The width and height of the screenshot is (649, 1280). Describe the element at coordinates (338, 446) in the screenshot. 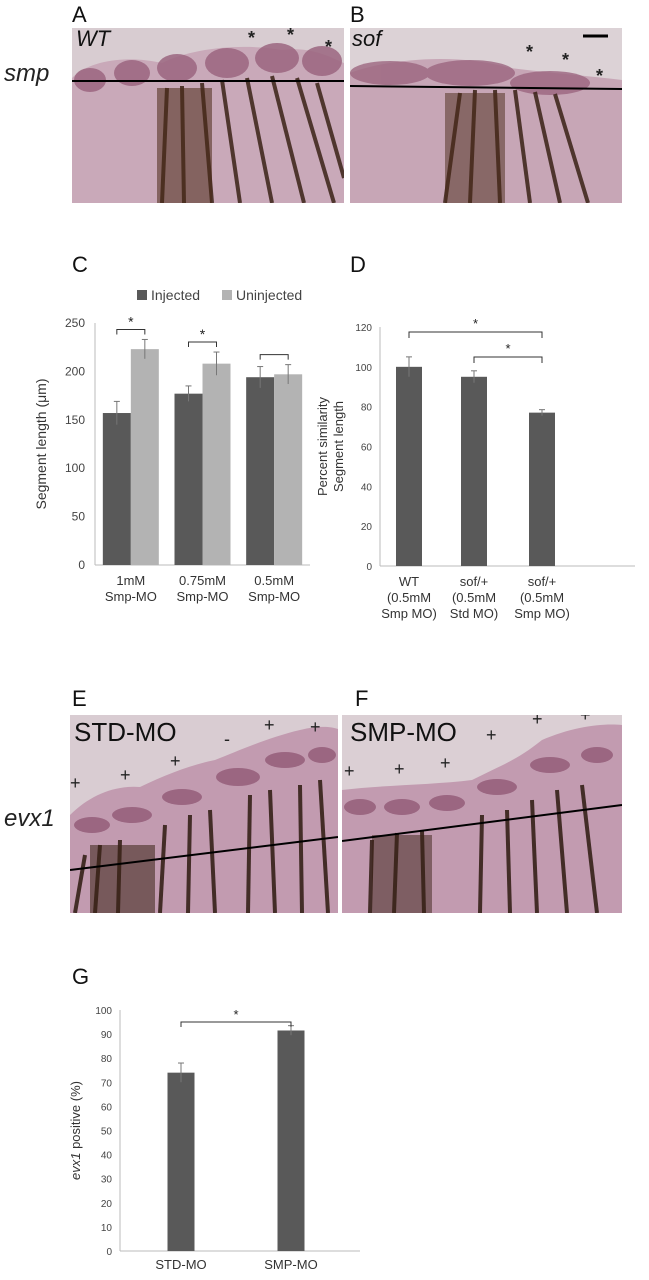

I see `y-axis-label: Segment length` at that location.